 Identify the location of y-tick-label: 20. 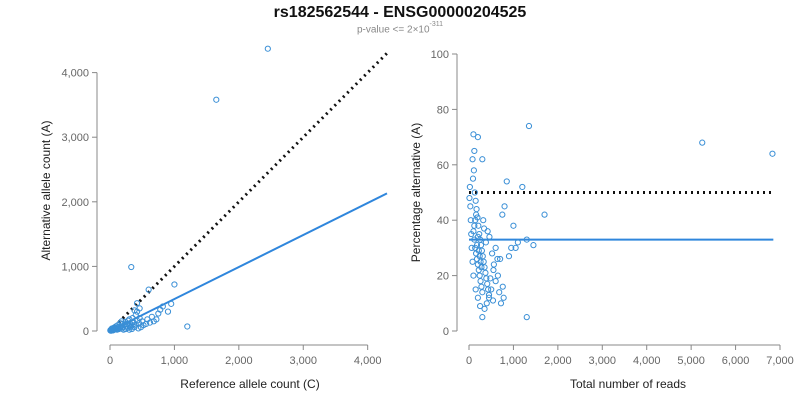
(443, 277).